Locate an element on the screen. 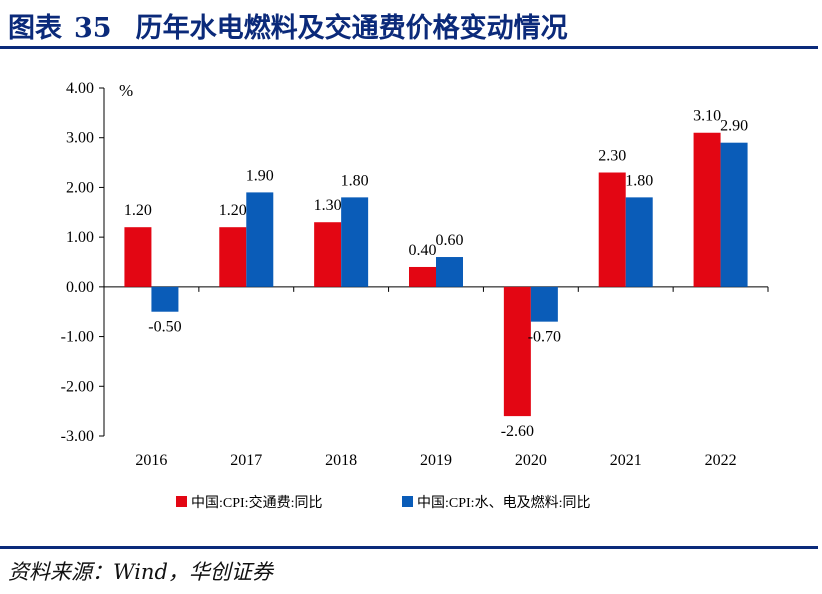 The image size is (822, 594). figure-header: 图表 35 历年水电燃料及交通费价格变动情况 is located at coordinates (411, 23).